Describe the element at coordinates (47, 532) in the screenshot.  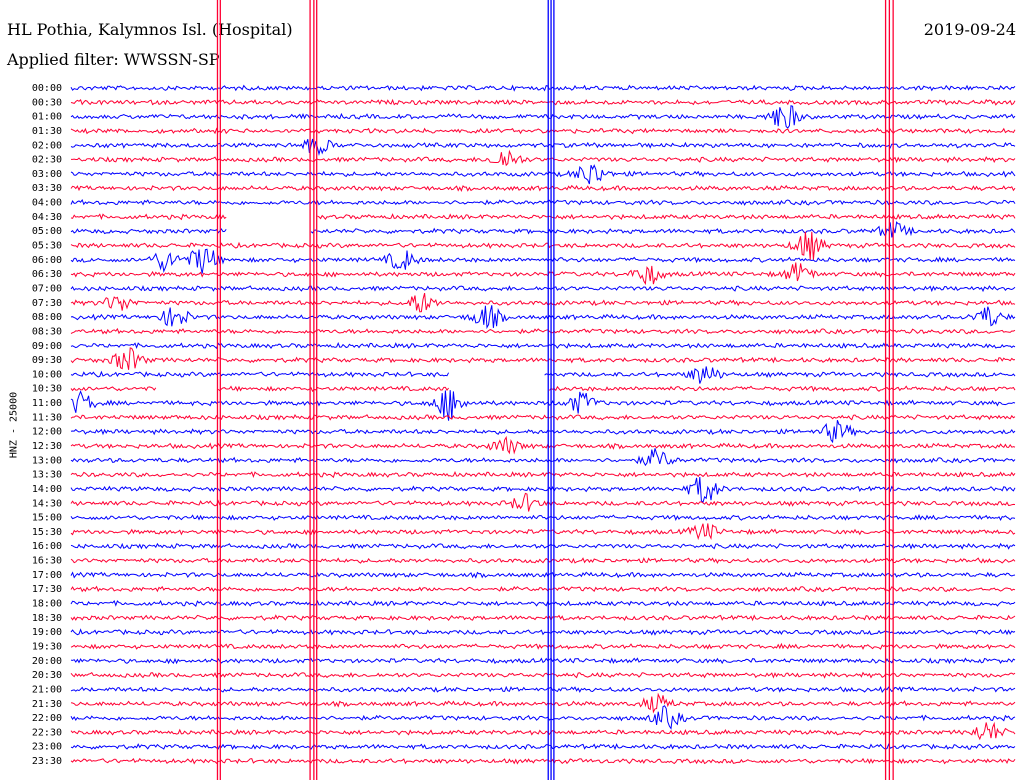
I see `time-label: 15:30` at that location.